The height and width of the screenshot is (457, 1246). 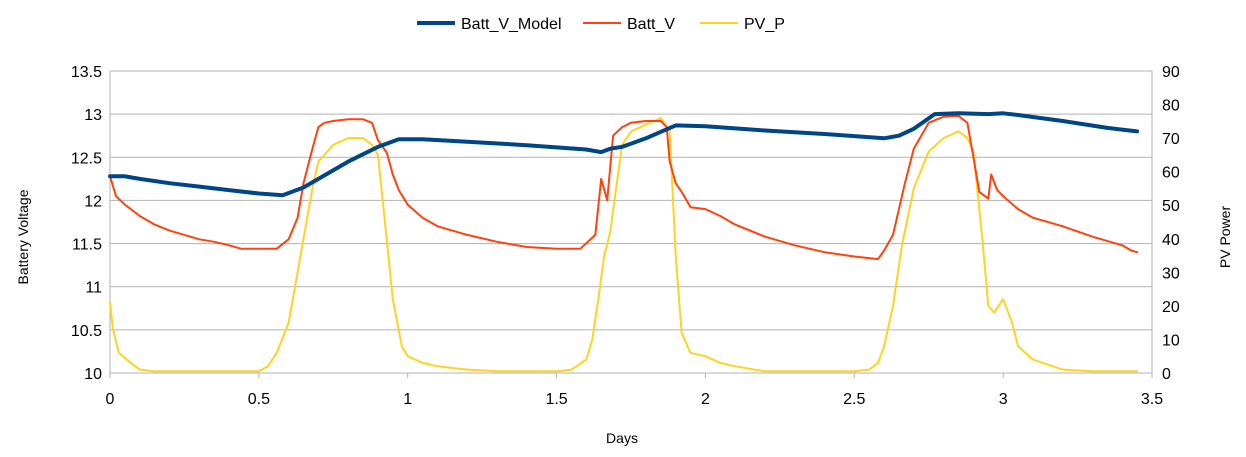 What do you see at coordinates (1225, 237) in the screenshot?
I see `y-axis-right-title: PV Power` at bounding box center [1225, 237].